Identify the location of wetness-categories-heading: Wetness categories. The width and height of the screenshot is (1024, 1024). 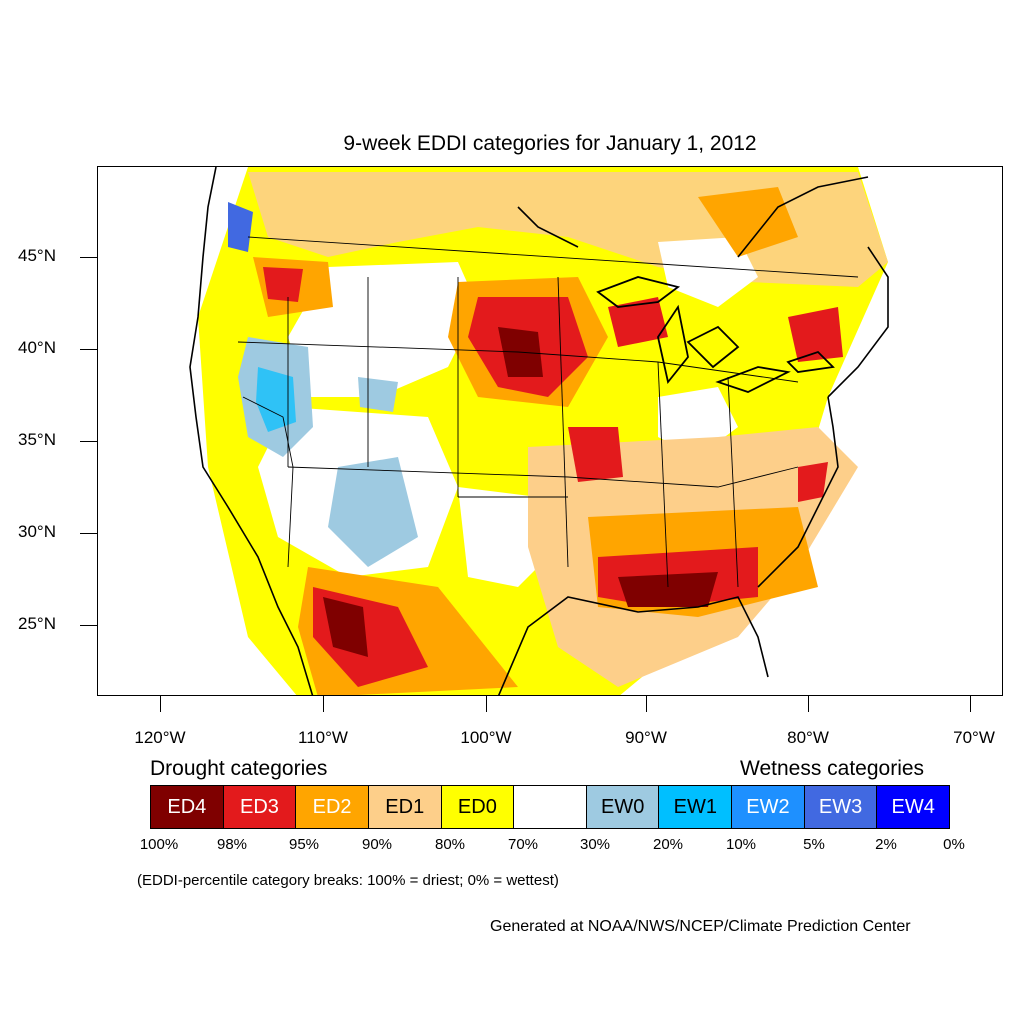
(832, 768).